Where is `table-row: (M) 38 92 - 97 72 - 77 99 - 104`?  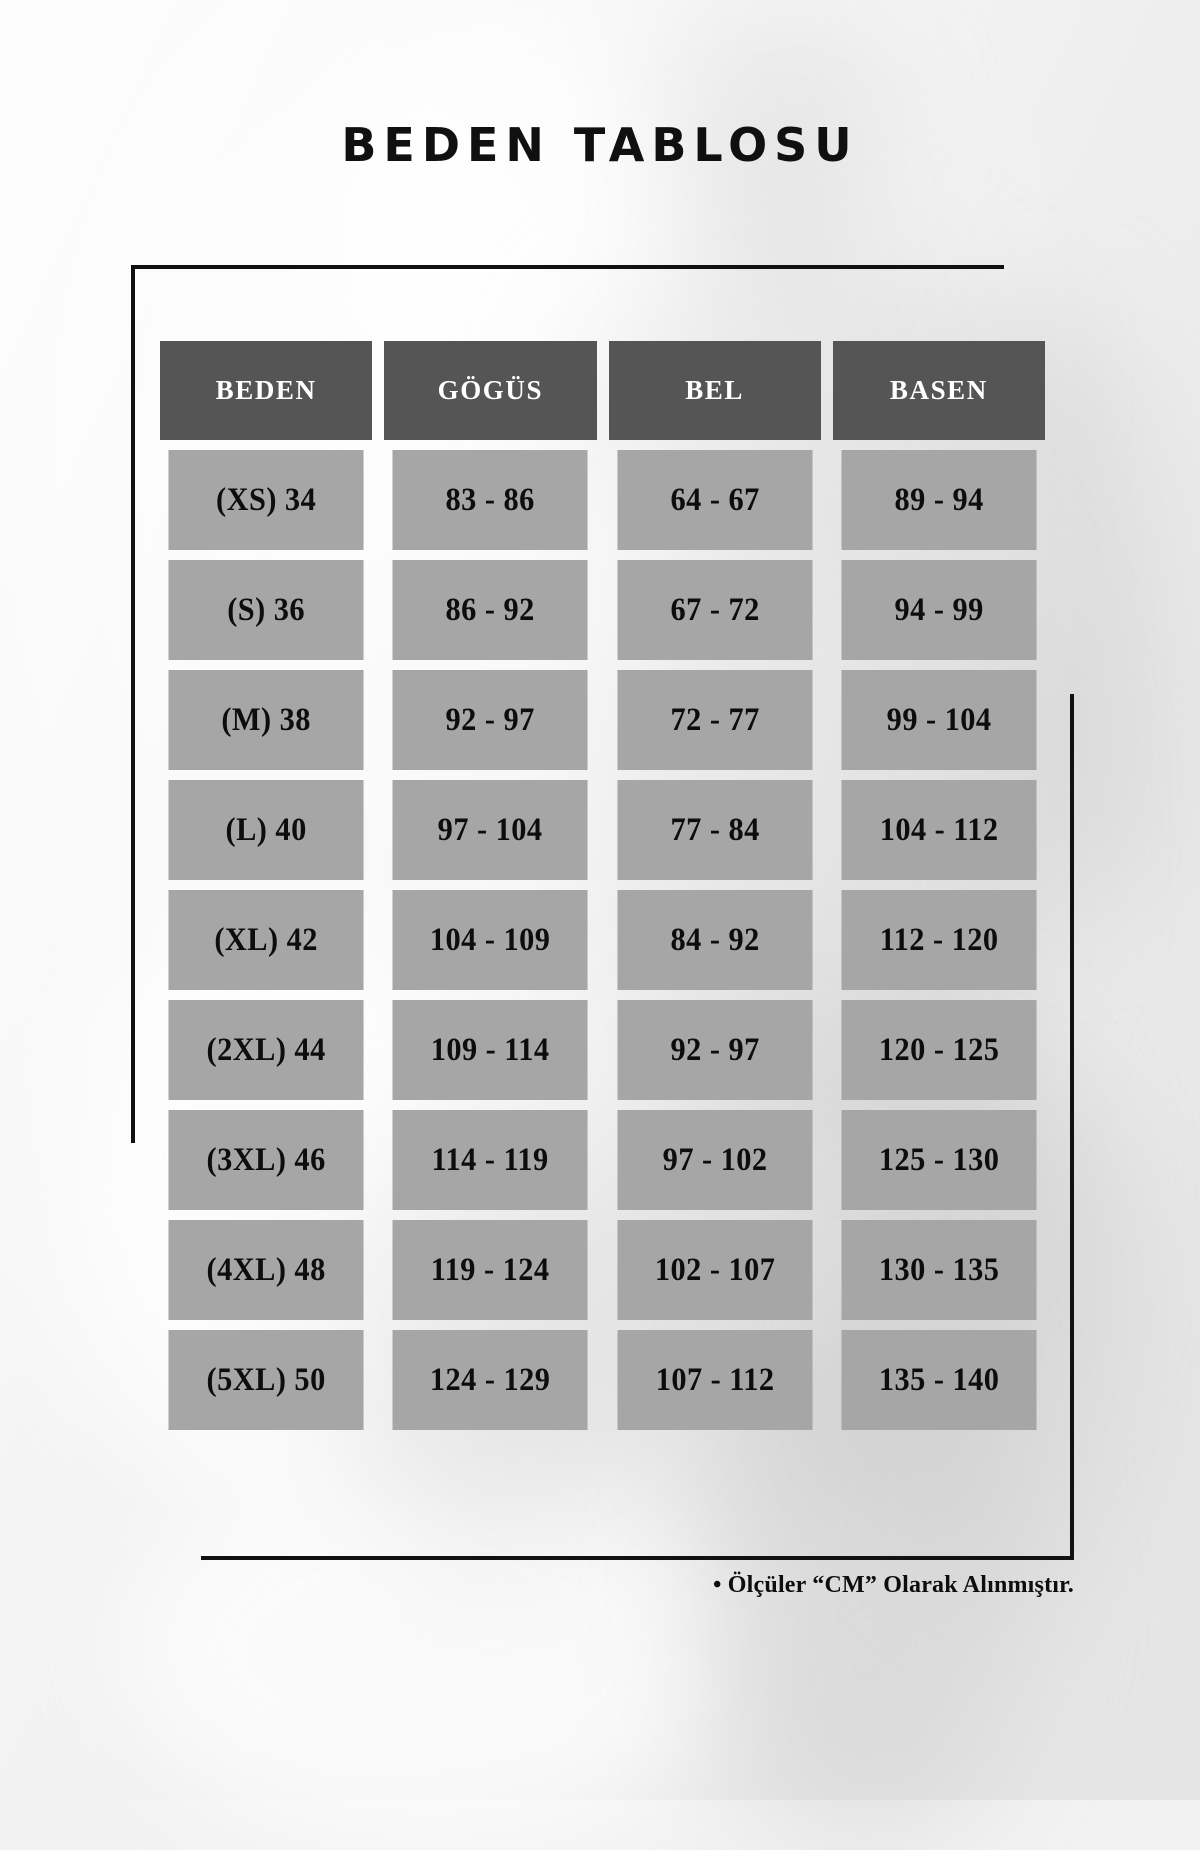
table-row: (M) 38 92 - 97 72 - 77 99 - 104 is located at coordinates (602, 720).